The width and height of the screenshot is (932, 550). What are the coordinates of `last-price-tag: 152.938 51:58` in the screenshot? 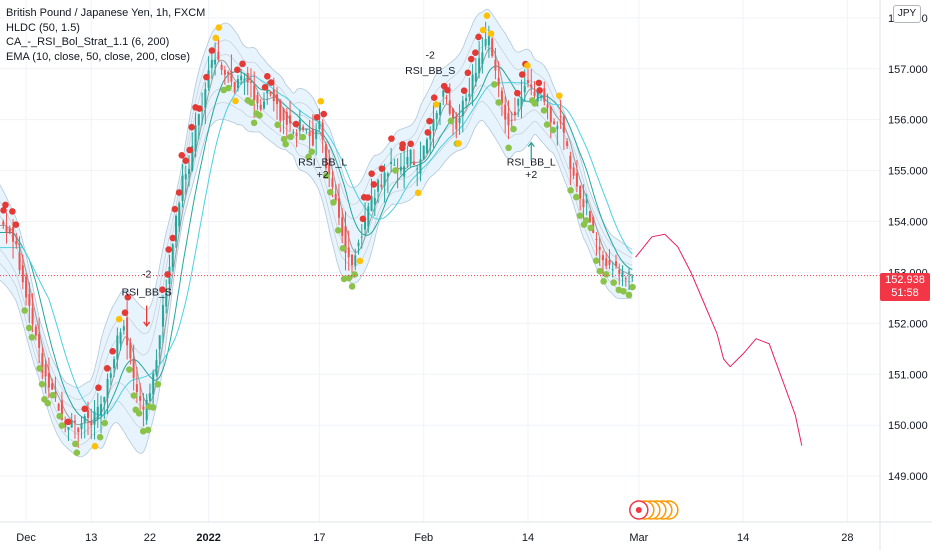 It's located at (905, 287).